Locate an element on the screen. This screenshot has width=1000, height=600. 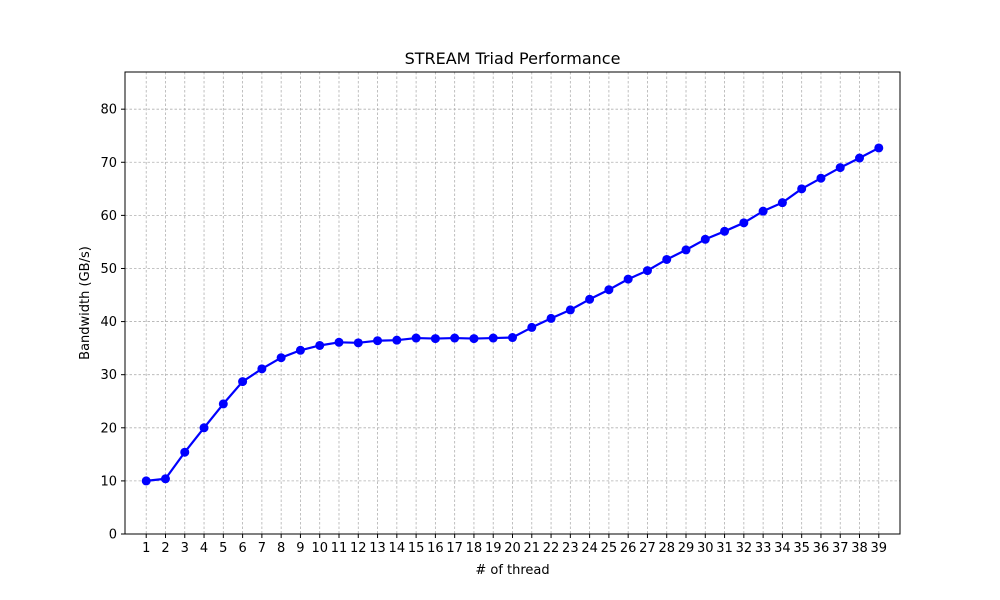
x-tick-label: 38 is located at coordinates (859, 548).